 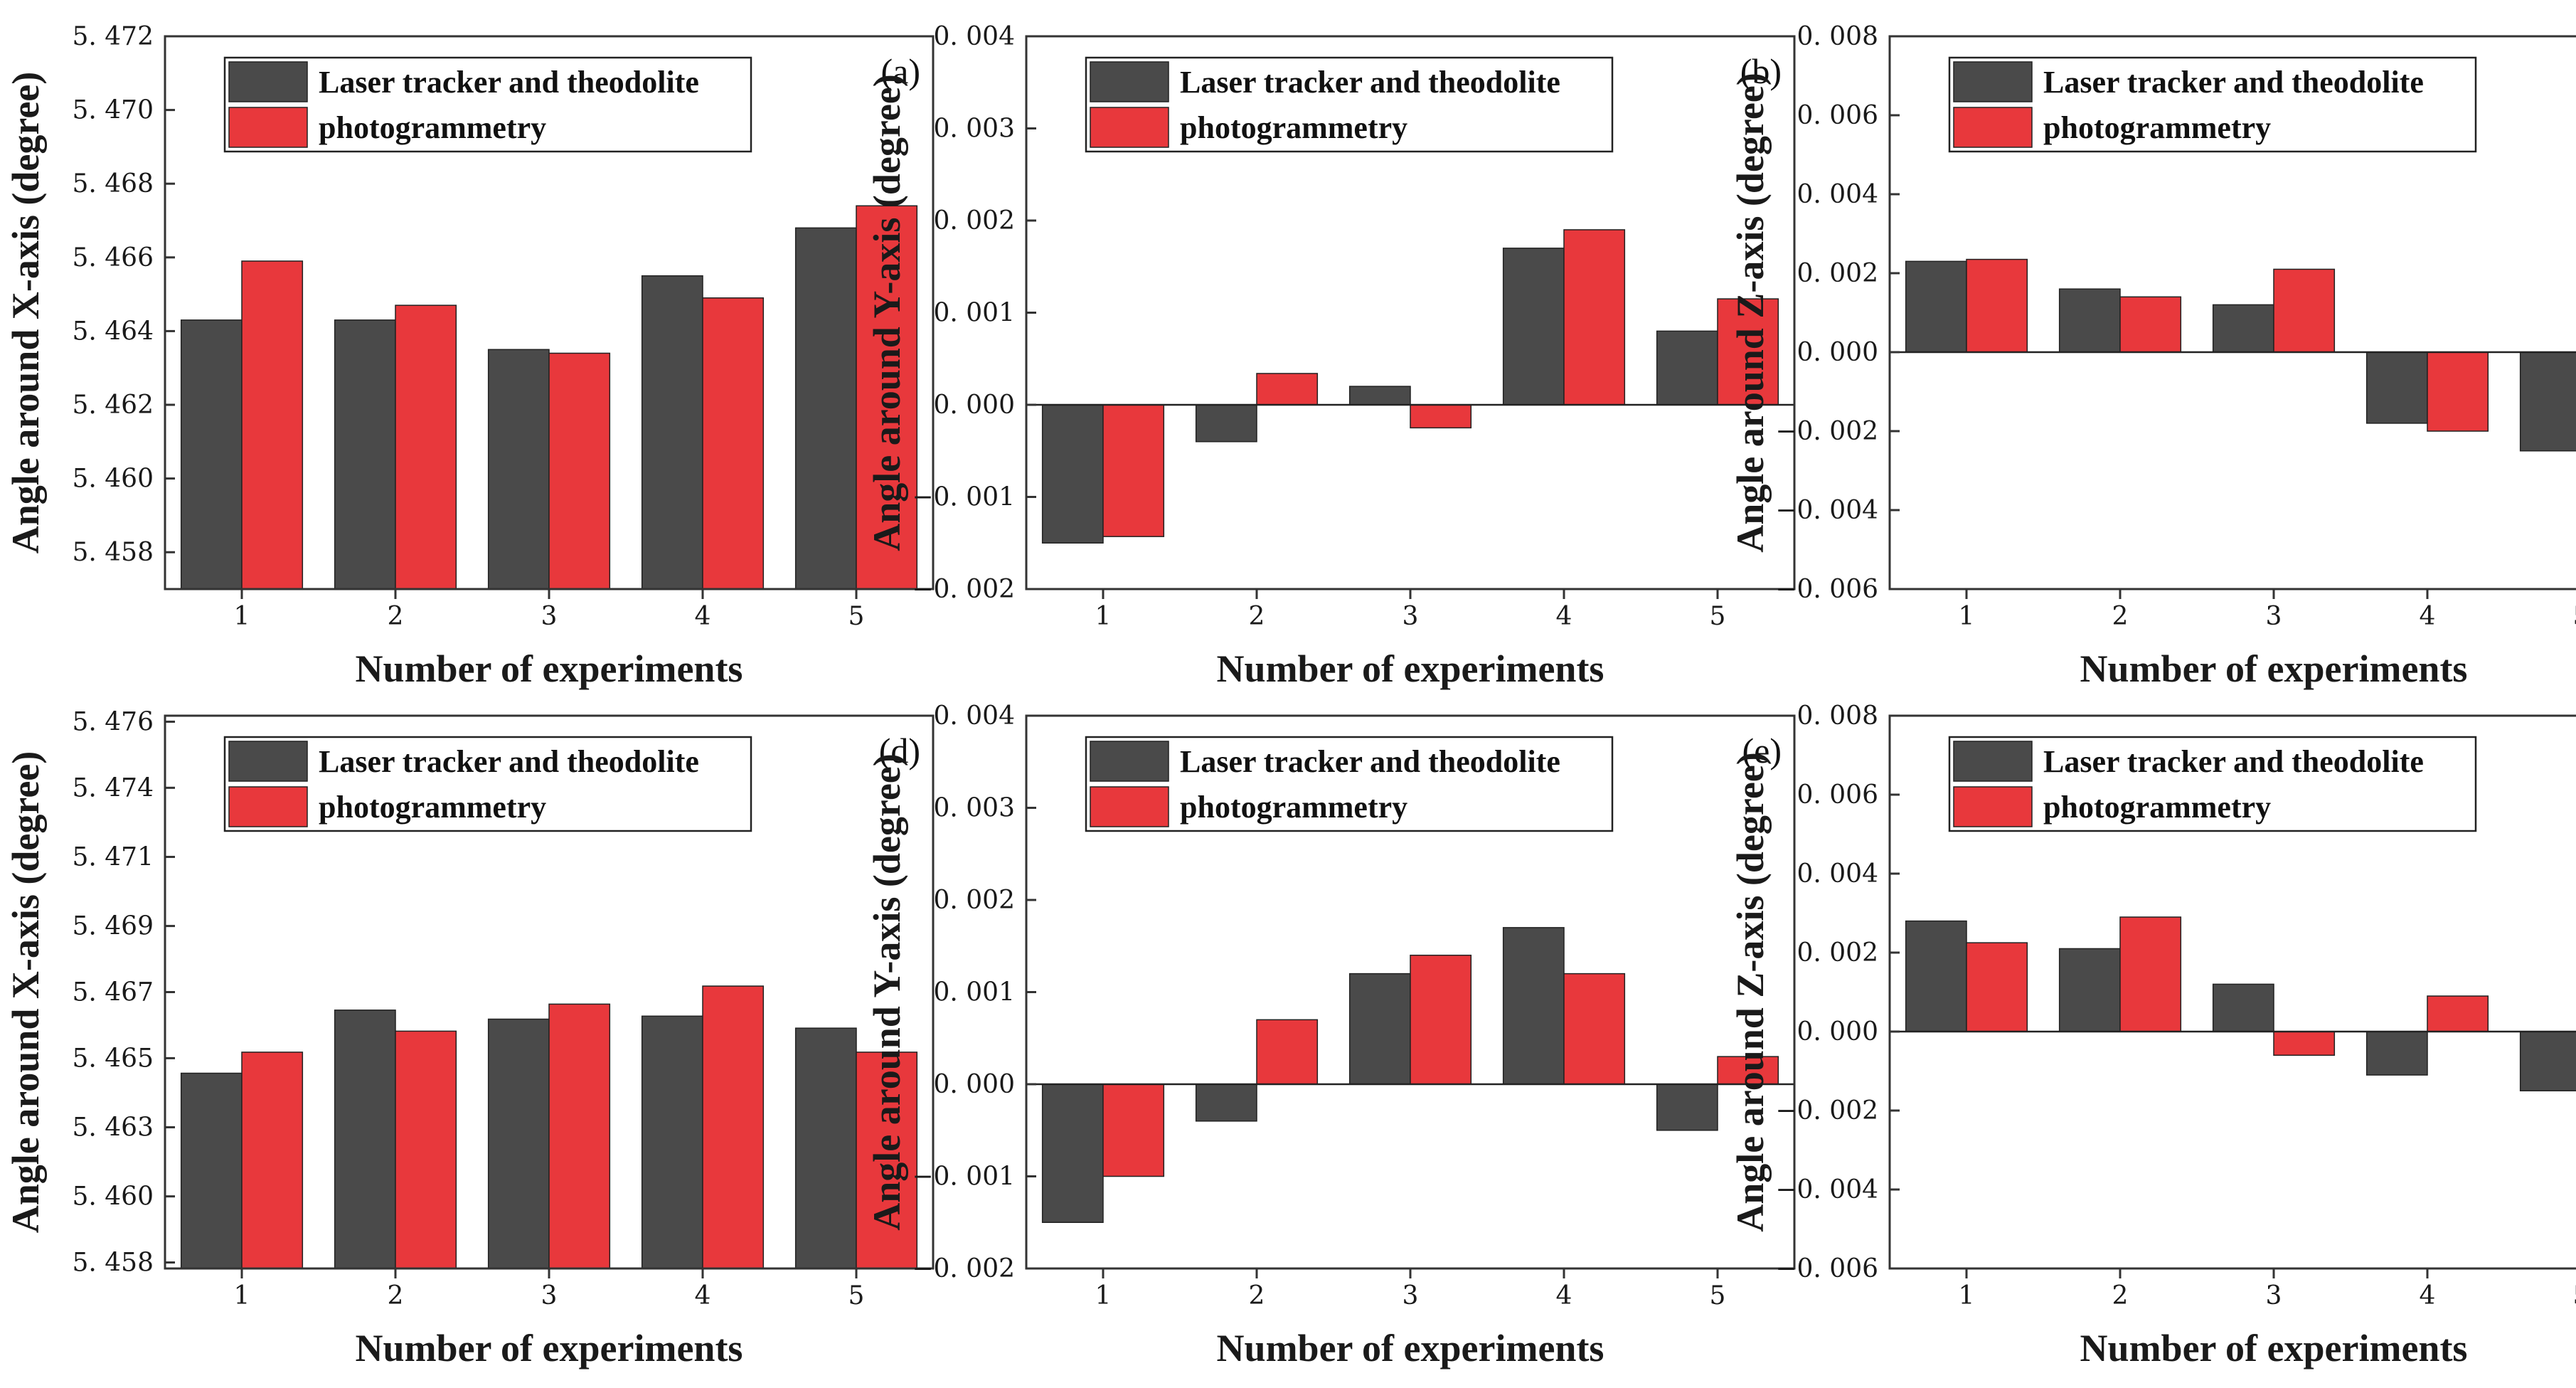 What do you see at coordinates (113, 721) in the screenshot?
I see `y-tick-label: 5. 476` at bounding box center [113, 721].